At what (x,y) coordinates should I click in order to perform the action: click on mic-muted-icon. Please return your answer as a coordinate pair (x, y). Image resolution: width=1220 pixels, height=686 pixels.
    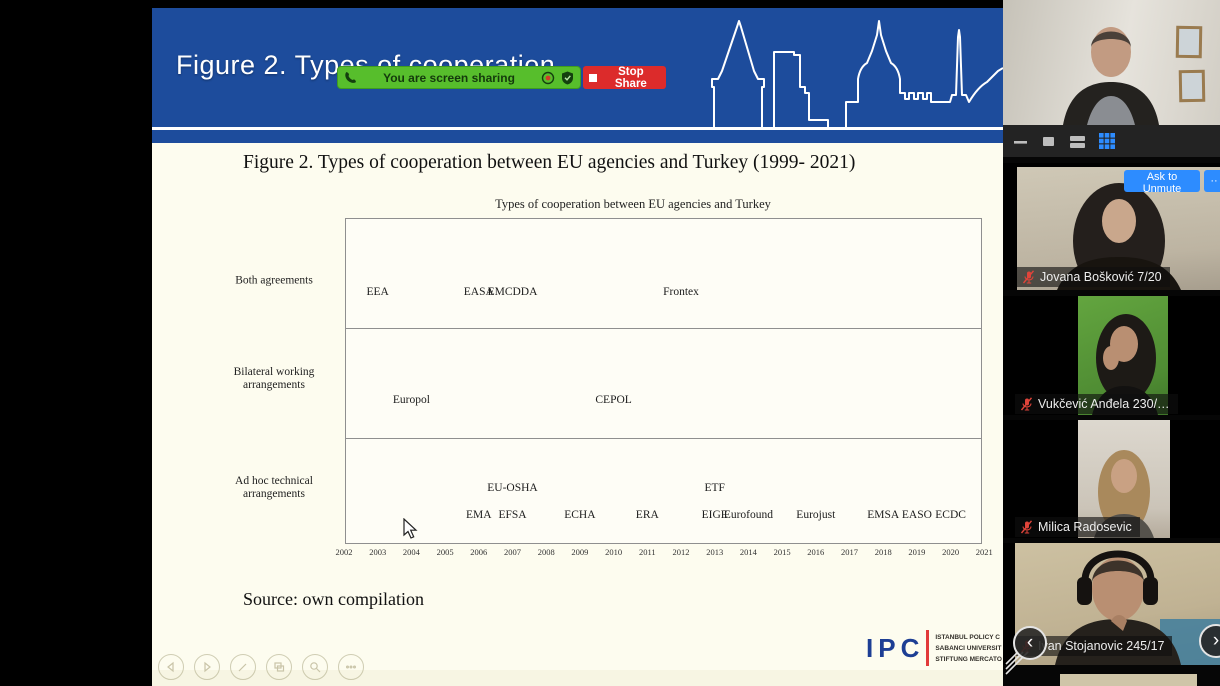
    Looking at the image, I should click on (1026, 527).